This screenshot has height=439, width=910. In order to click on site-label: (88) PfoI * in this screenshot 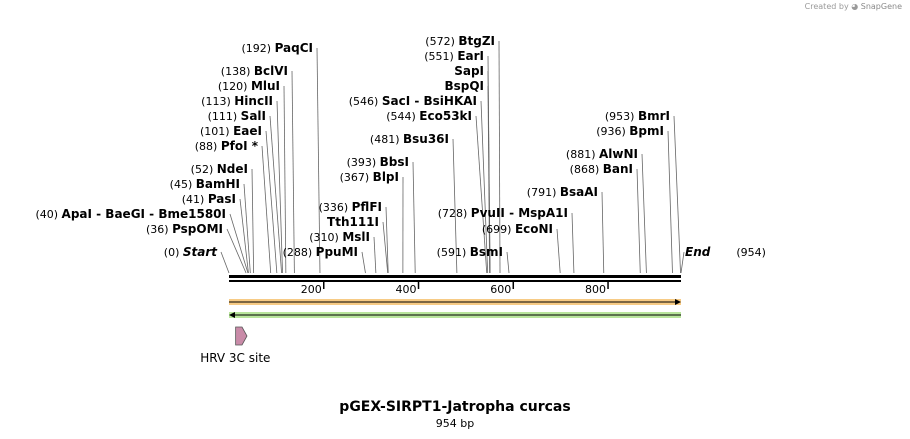, I will do `click(227, 146)`.